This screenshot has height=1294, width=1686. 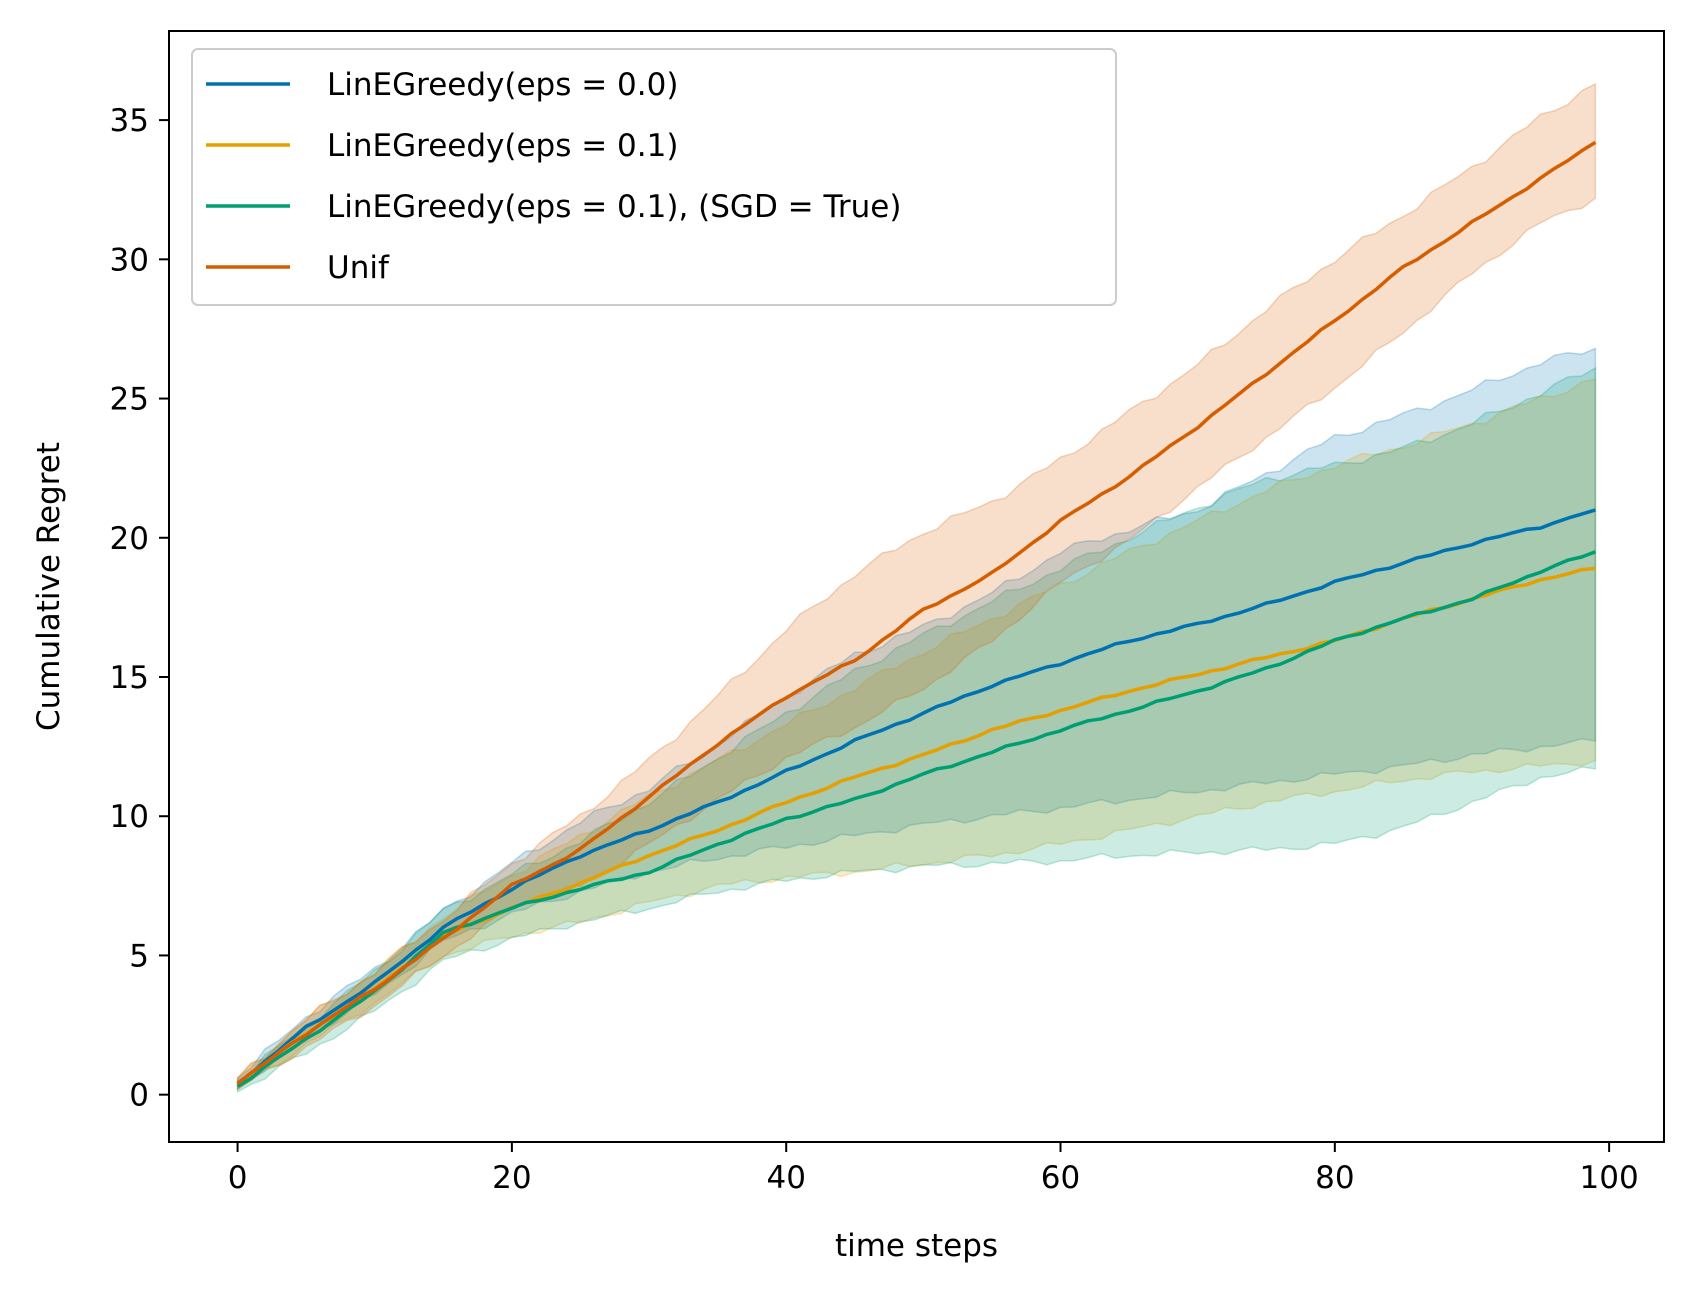 What do you see at coordinates (129, 539) in the screenshot?
I see `y-tick-label: 20` at bounding box center [129, 539].